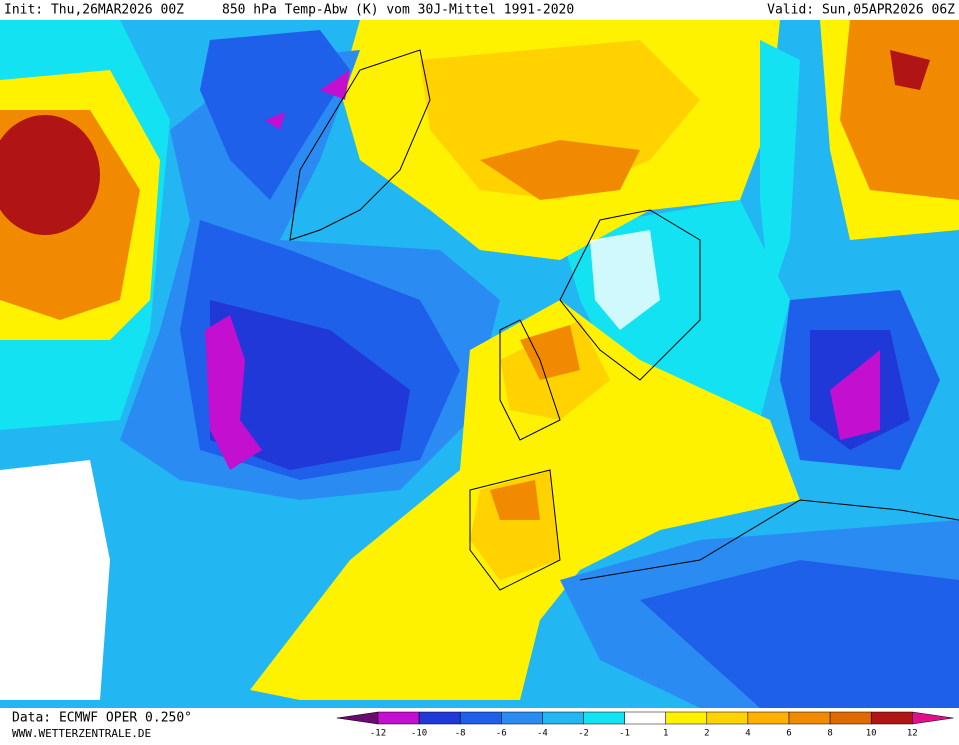 The height and width of the screenshot is (745, 959). What do you see at coordinates (624, 734) in the screenshot?
I see `legend-tick-label: -1` at bounding box center [624, 734].